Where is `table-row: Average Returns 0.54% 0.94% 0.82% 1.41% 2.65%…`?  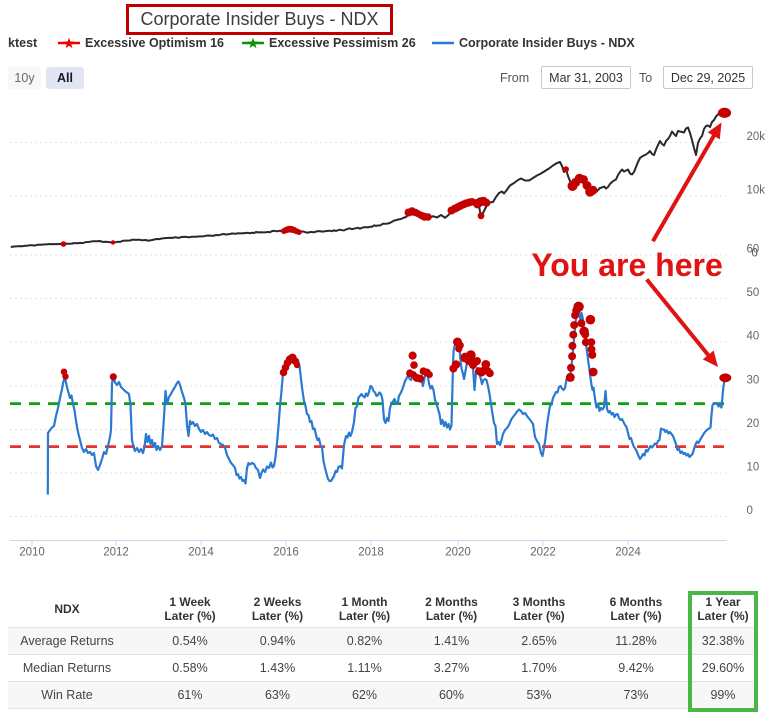 table-row: Average Returns 0.54% 0.94% 0.82% 1.41% 2.65%… is located at coordinates (382, 640).